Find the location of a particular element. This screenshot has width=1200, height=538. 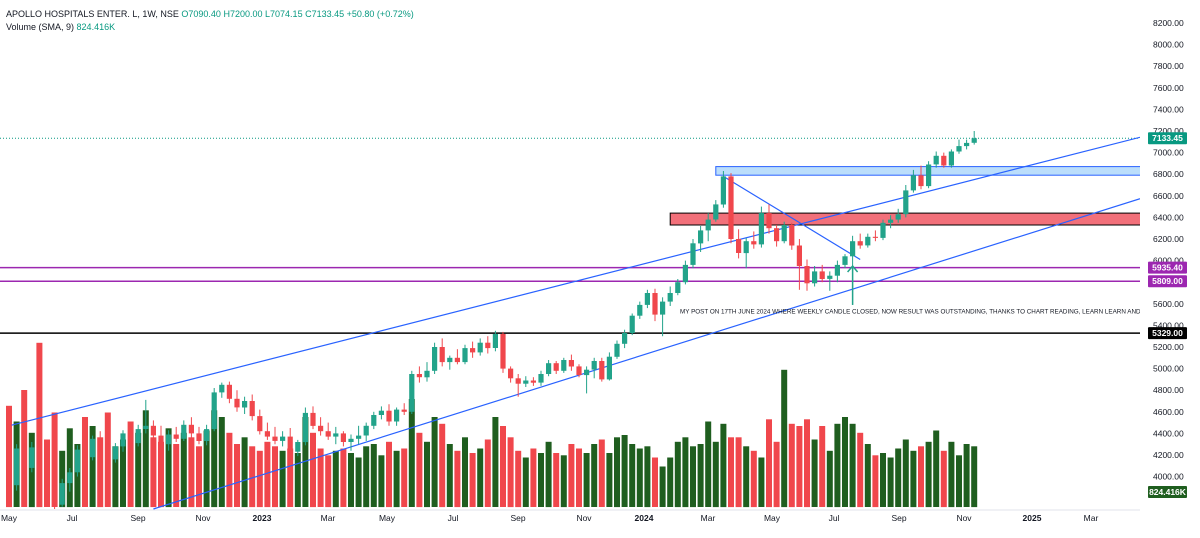

y-tick-label: 7800.00 is located at coordinates (1168, 66).